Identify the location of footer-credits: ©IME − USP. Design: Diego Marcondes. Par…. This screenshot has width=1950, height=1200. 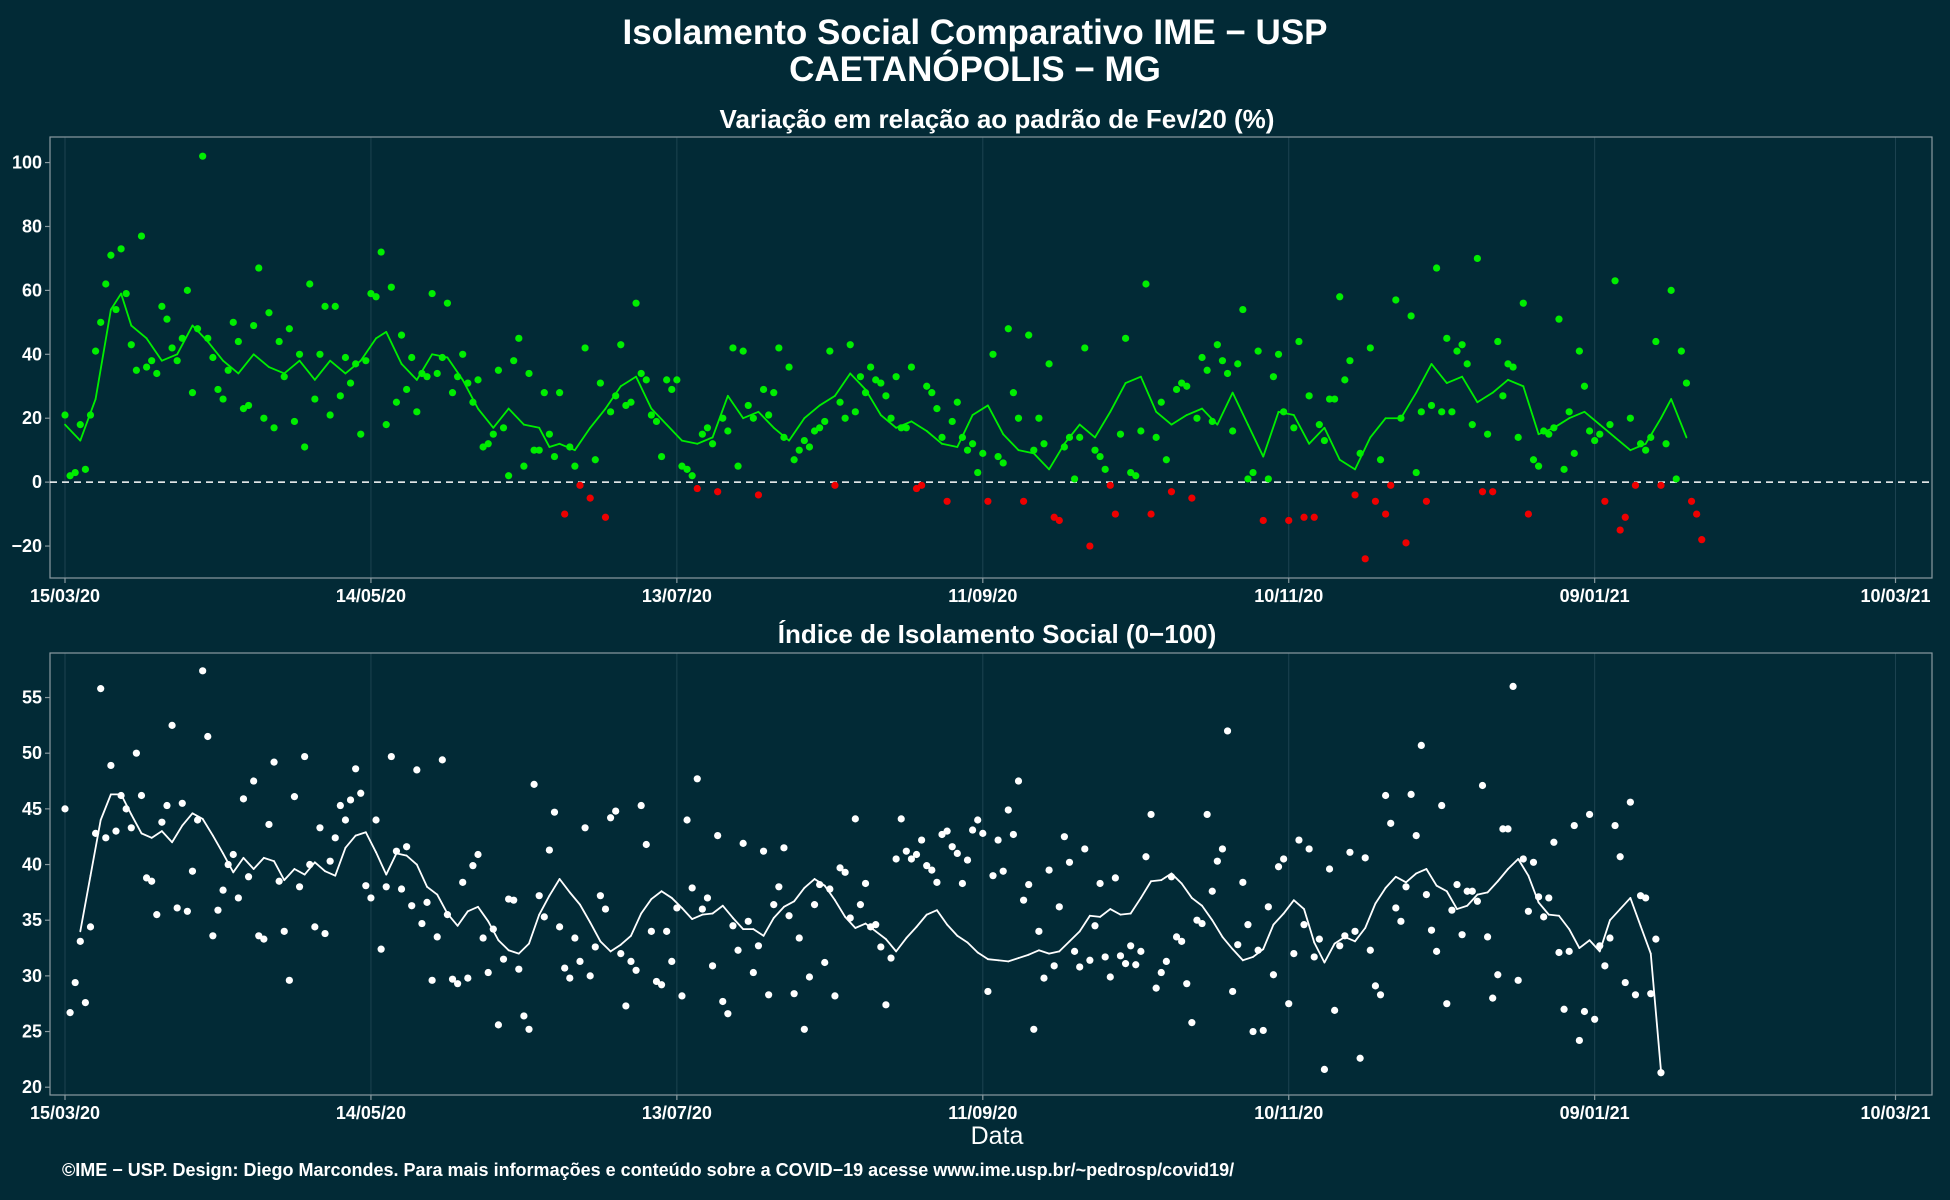
(648, 1170).